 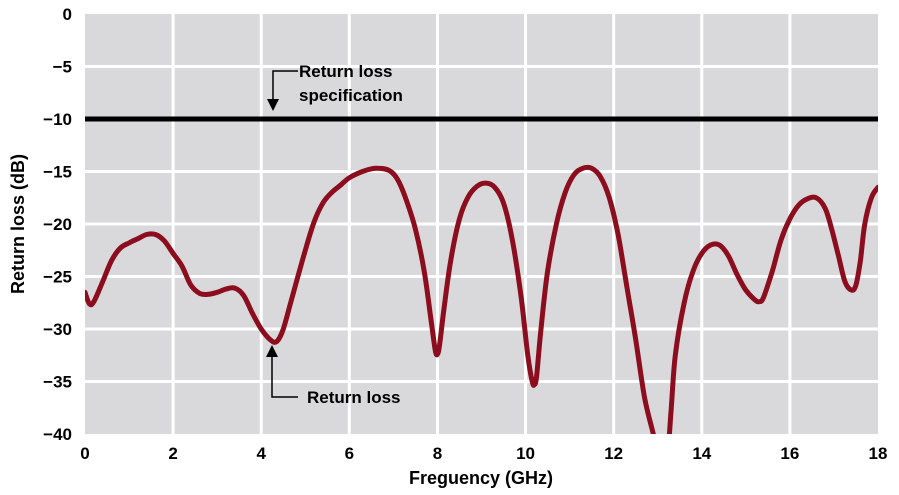 I want to click on curve-annotation: Return loss, so click(x=333, y=376).